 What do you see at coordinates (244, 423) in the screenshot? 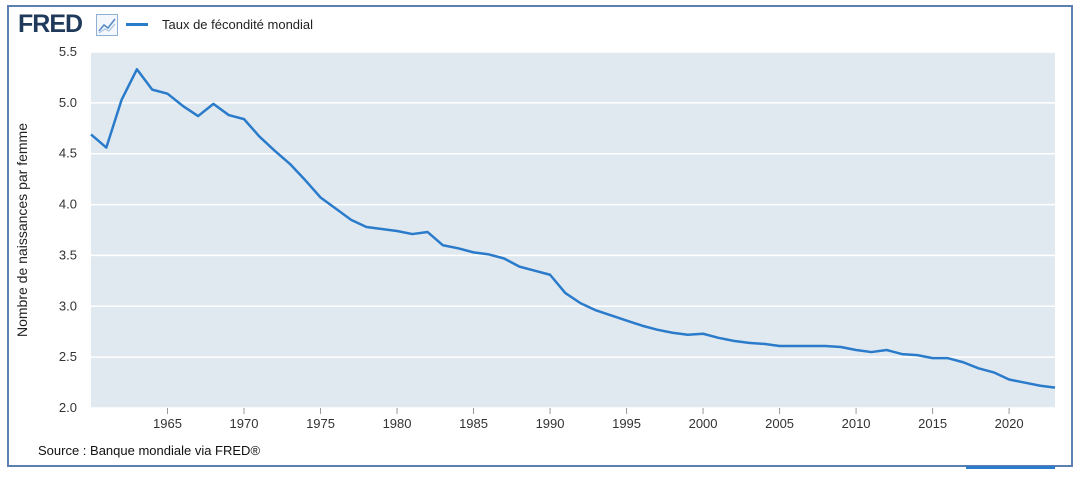
I see `x-tick-label: 1970` at bounding box center [244, 423].